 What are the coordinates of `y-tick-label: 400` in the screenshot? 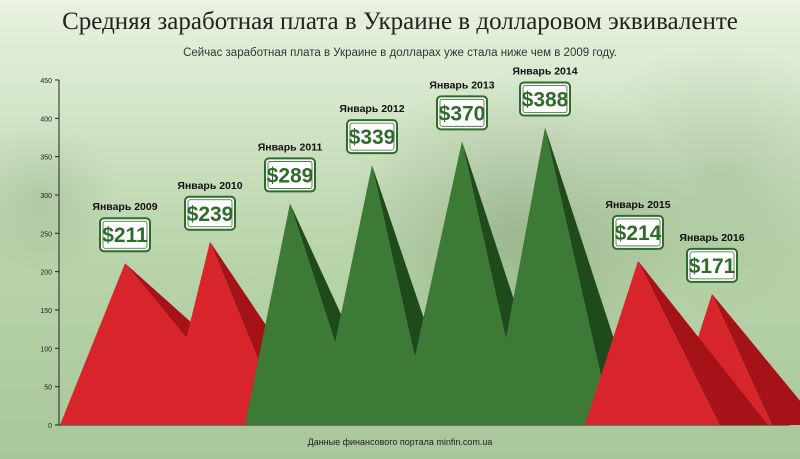 It's located at (46, 119).